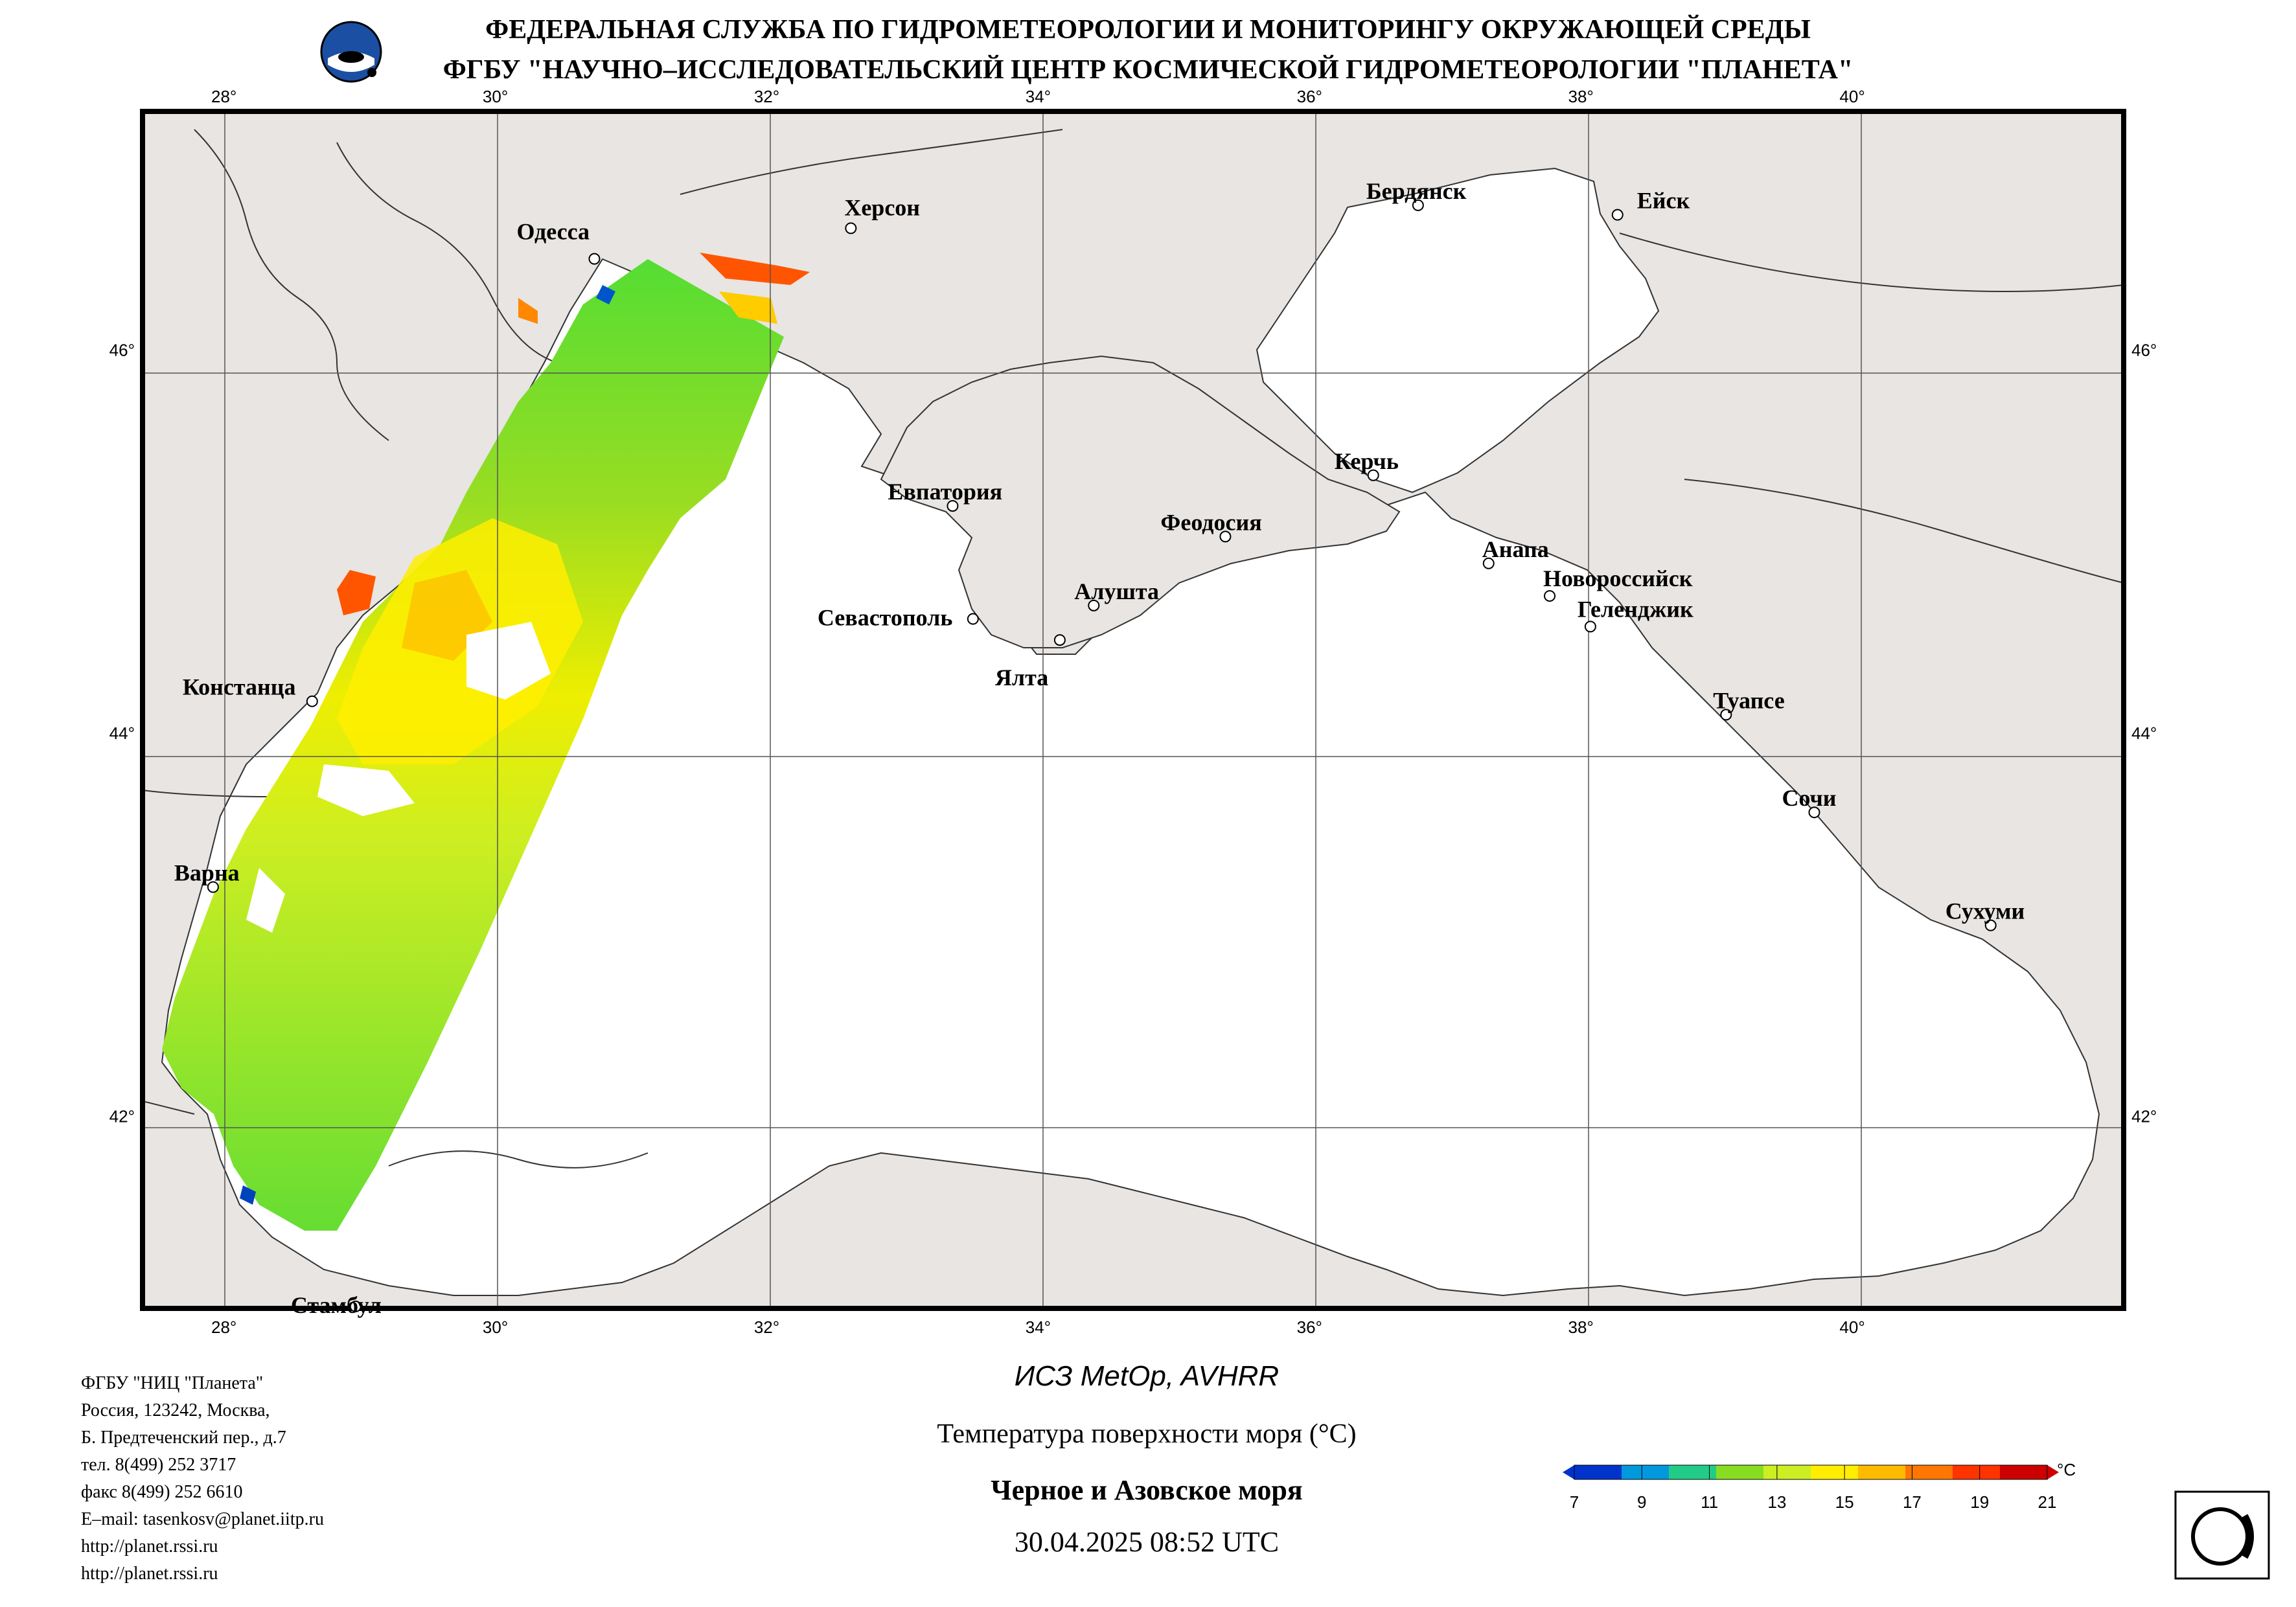 The height and width of the screenshot is (1607, 2296). I want to click on city-label: Туапсе, so click(1749, 700).